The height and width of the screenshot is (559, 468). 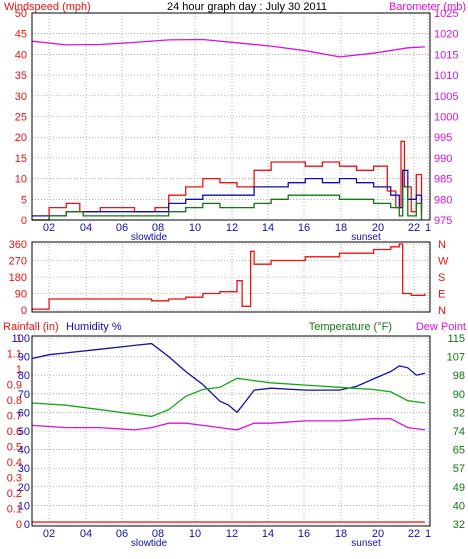 I want to click on compass-tick-label: S, so click(x=441, y=278).